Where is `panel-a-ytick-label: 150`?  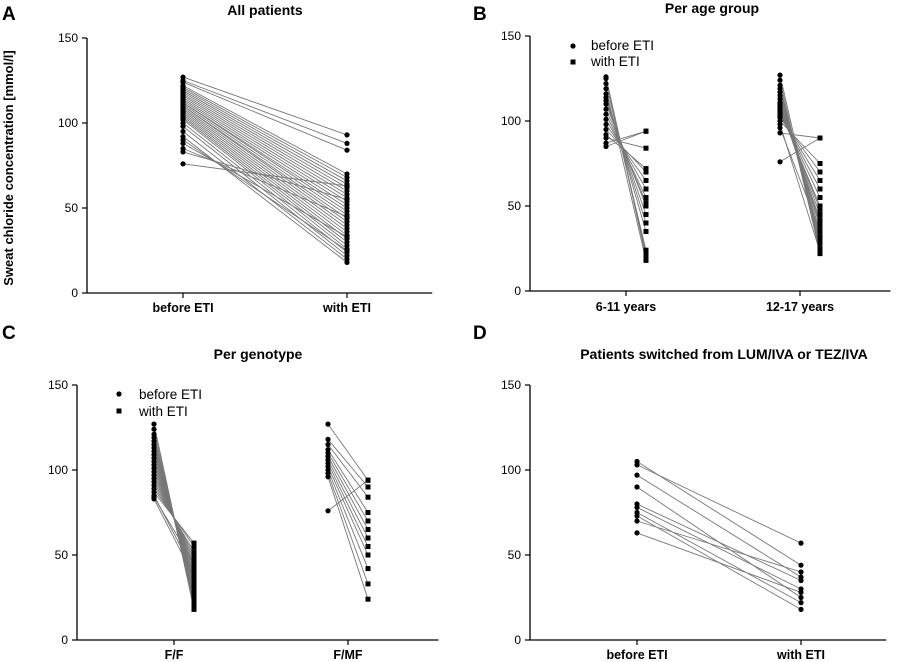
panel-a-ytick-label: 150 is located at coordinates (68, 38).